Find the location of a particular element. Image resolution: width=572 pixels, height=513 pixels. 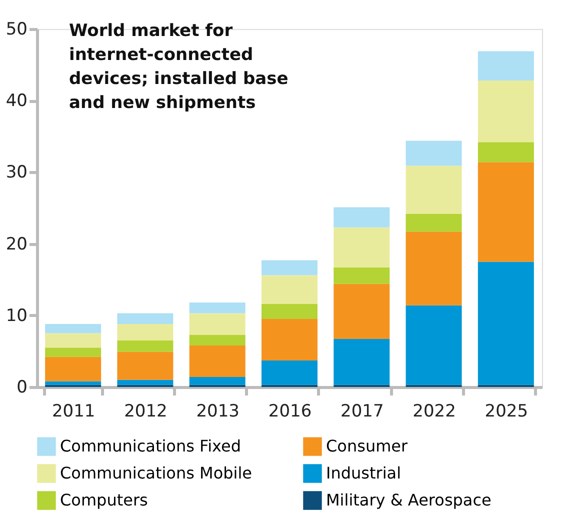

y-tick-label: 10 is located at coordinates (17, 316).